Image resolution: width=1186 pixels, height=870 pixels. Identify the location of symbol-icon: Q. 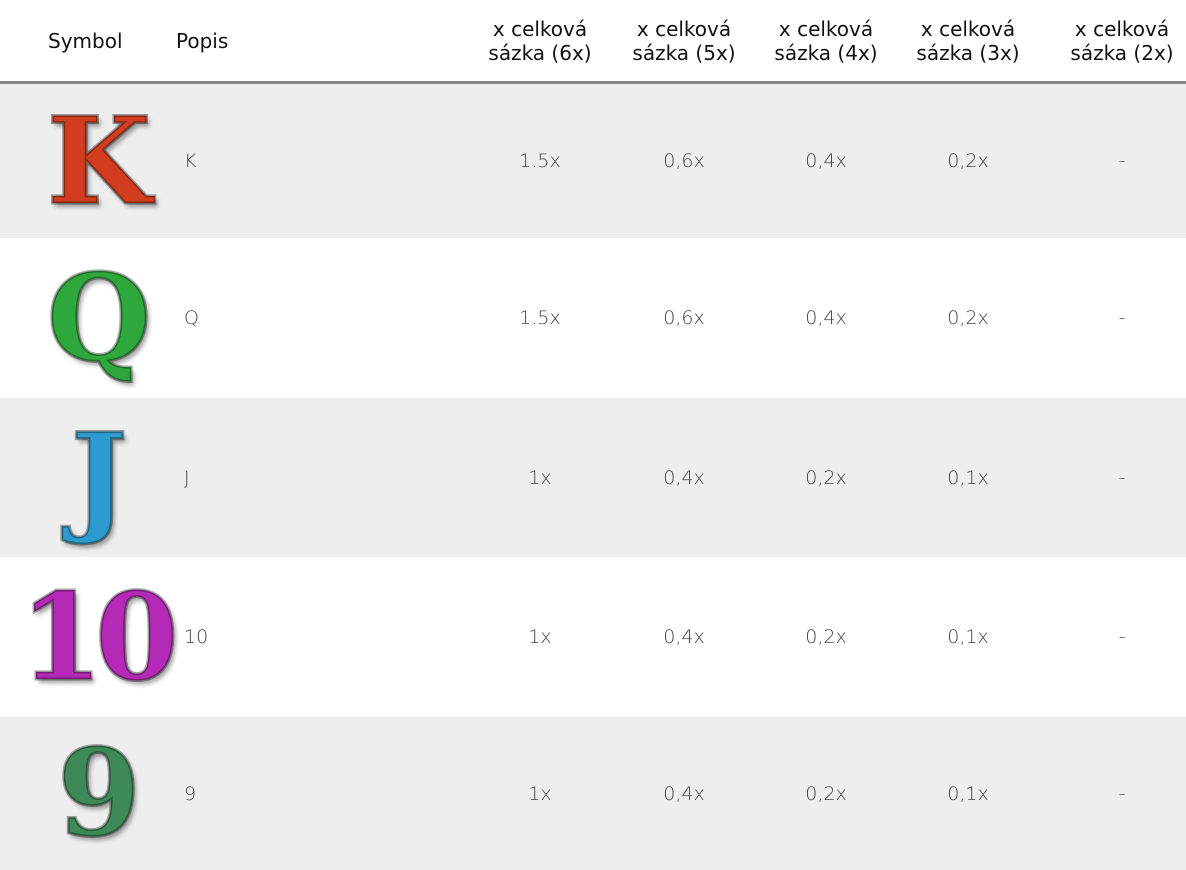
(99, 318).